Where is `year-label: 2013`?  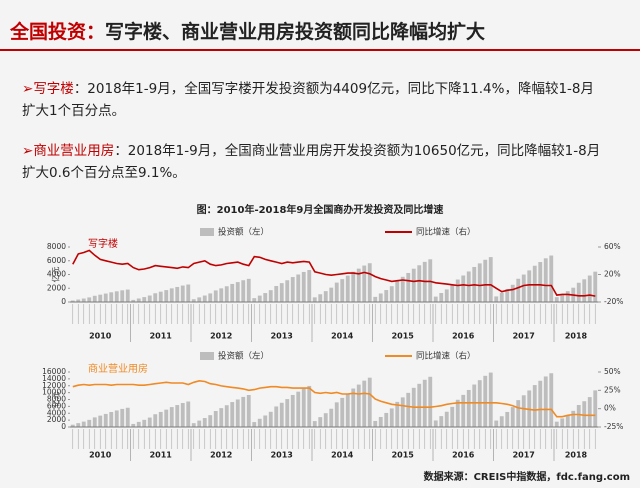 year-label: 2013 is located at coordinates (282, 336).